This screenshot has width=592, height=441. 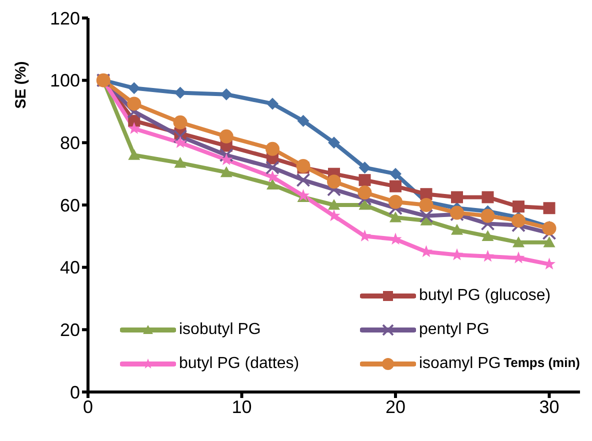 I want to click on legend-label: butyl PG (glucose), so click(x=485, y=296).